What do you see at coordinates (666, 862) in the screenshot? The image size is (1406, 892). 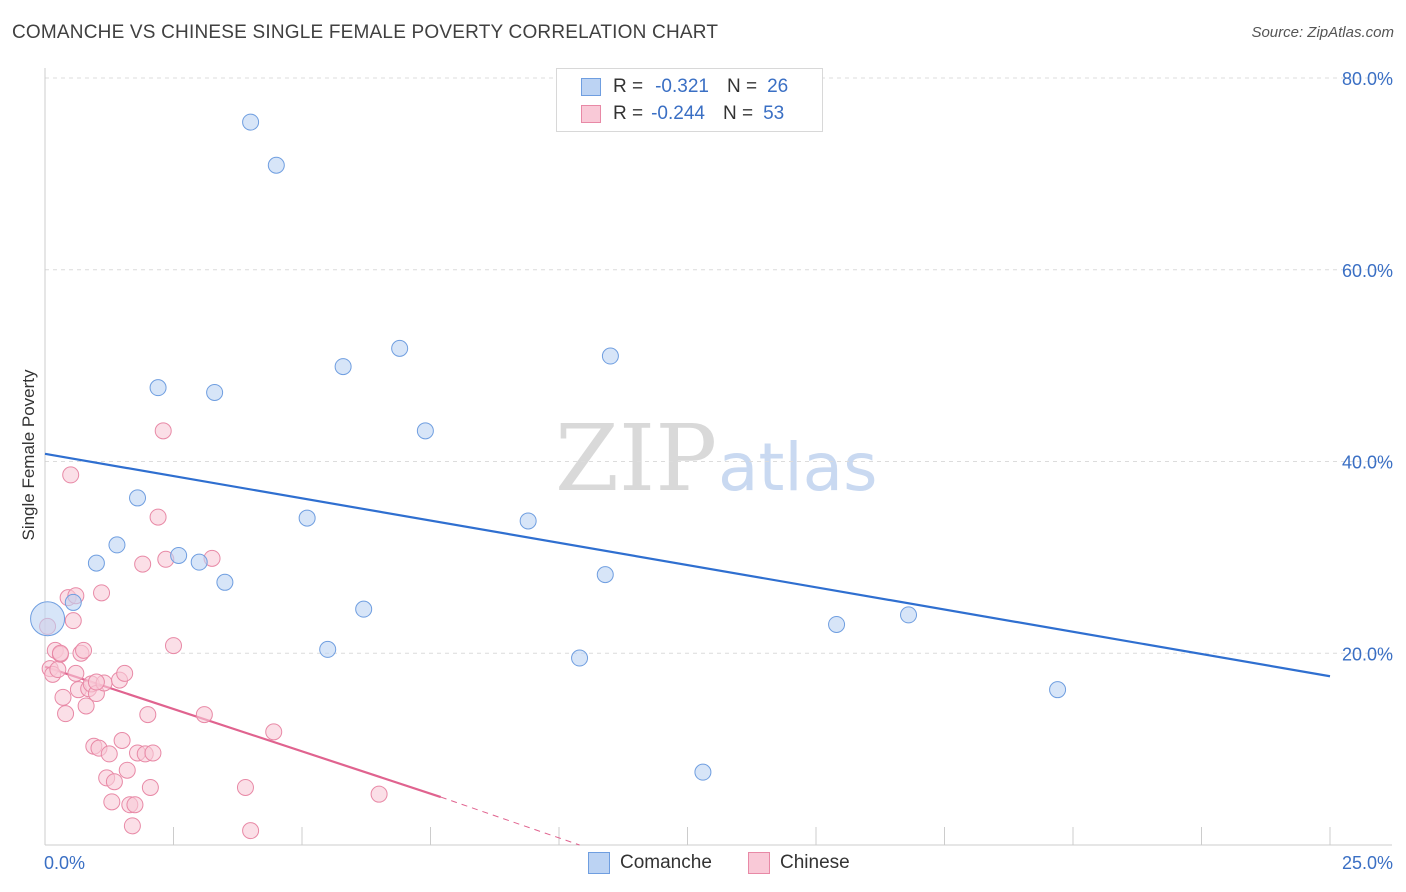 I see `bottom-legend-label-comanche: Comanche` at bounding box center [666, 862].